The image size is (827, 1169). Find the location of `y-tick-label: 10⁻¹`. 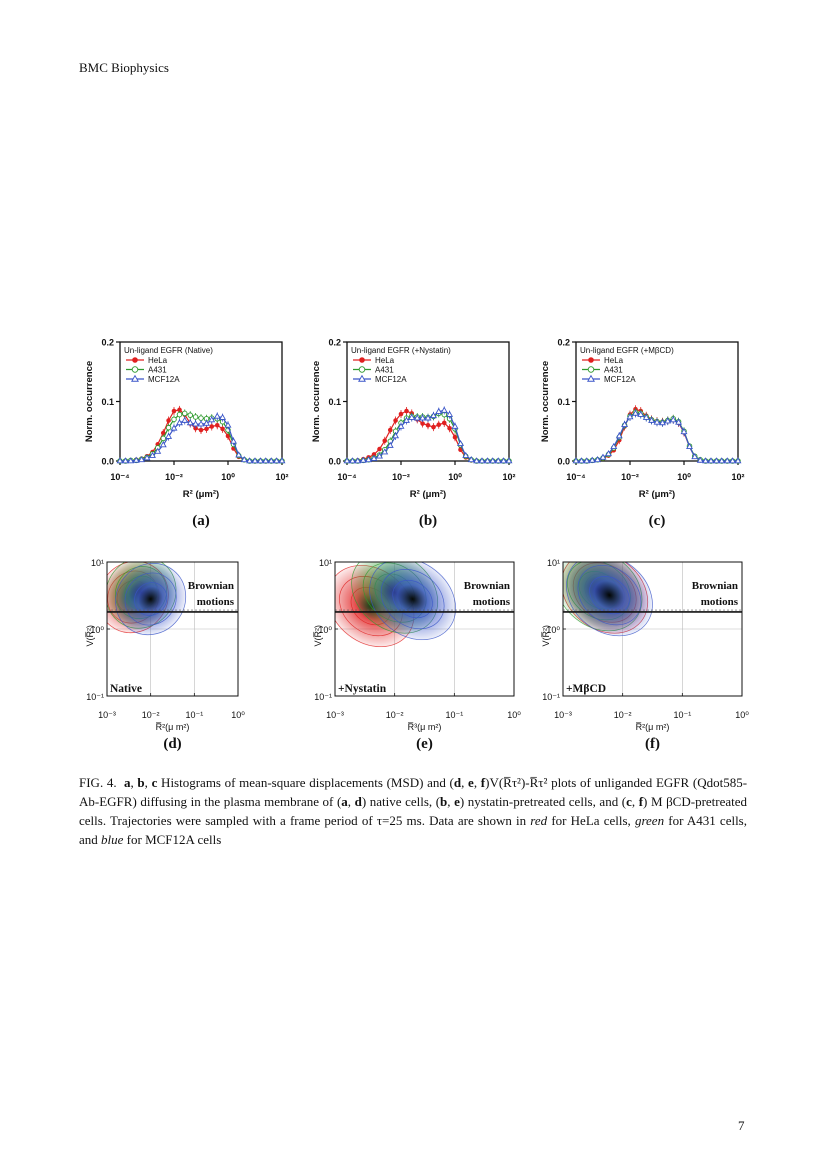

y-tick-label: 10⁻¹ is located at coordinates (95, 697).